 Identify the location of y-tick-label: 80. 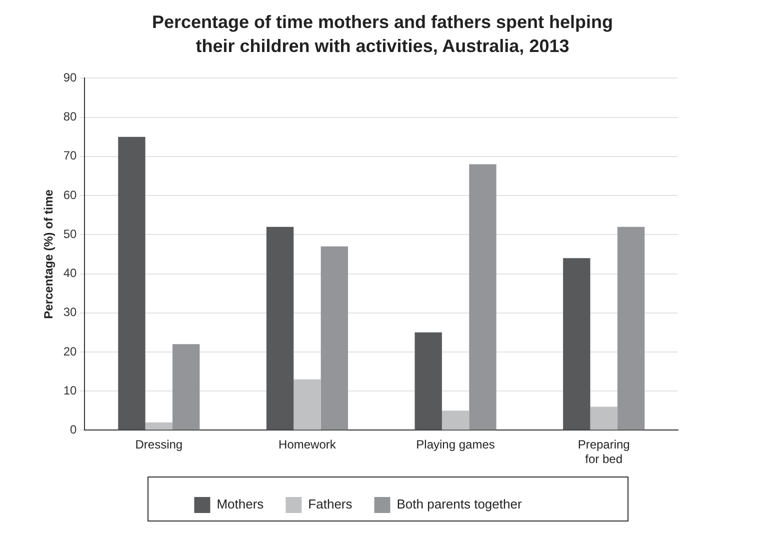
(70, 117).